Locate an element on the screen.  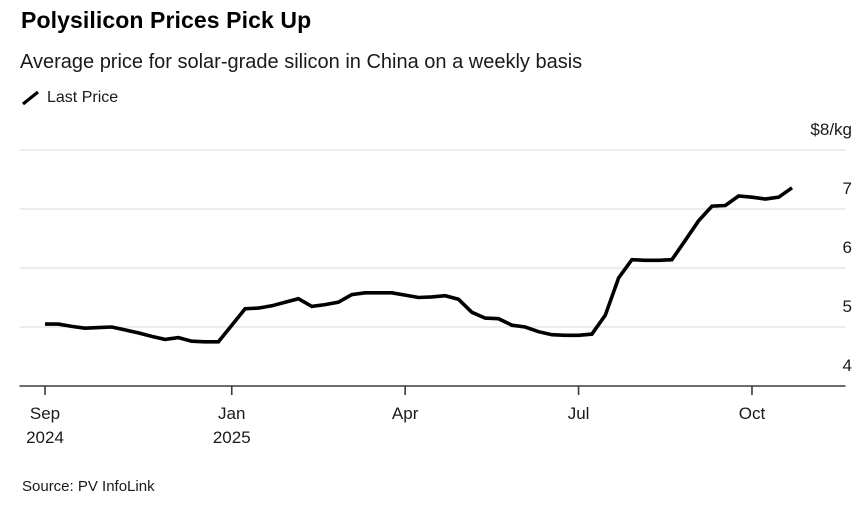
legend: Last Price is located at coordinates (69, 98).